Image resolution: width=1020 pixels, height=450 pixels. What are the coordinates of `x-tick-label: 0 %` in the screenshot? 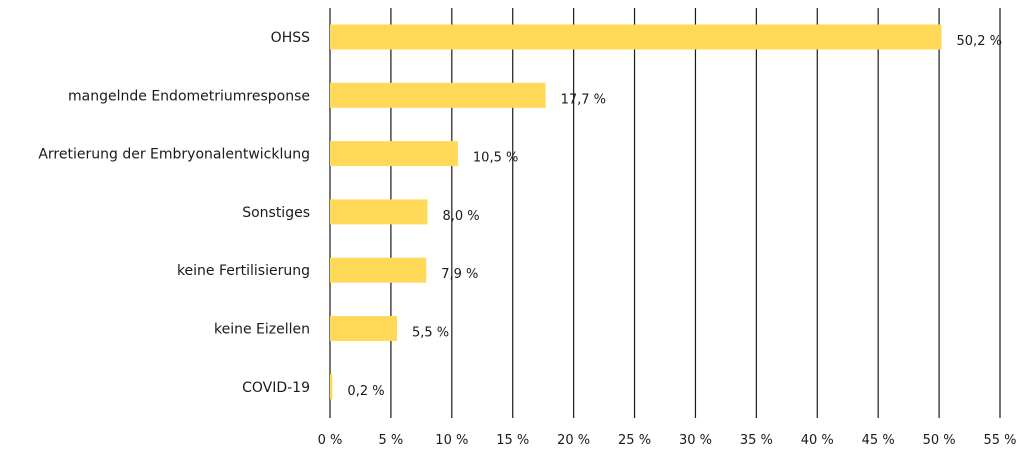 It's located at (330, 440).